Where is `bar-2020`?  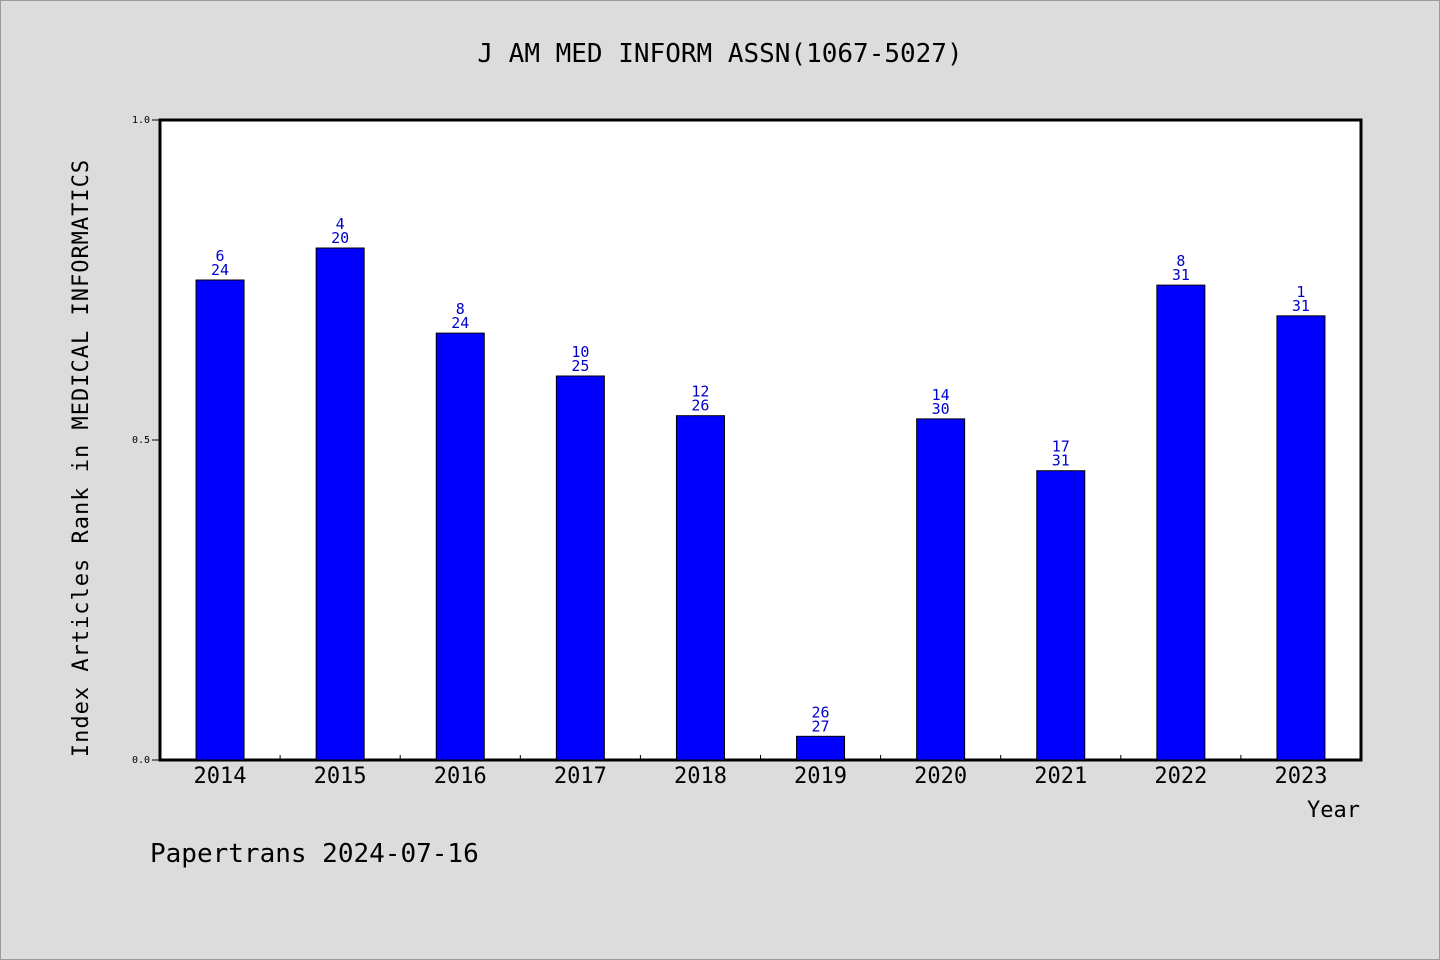 bar-2020 is located at coordinates (941, 589).